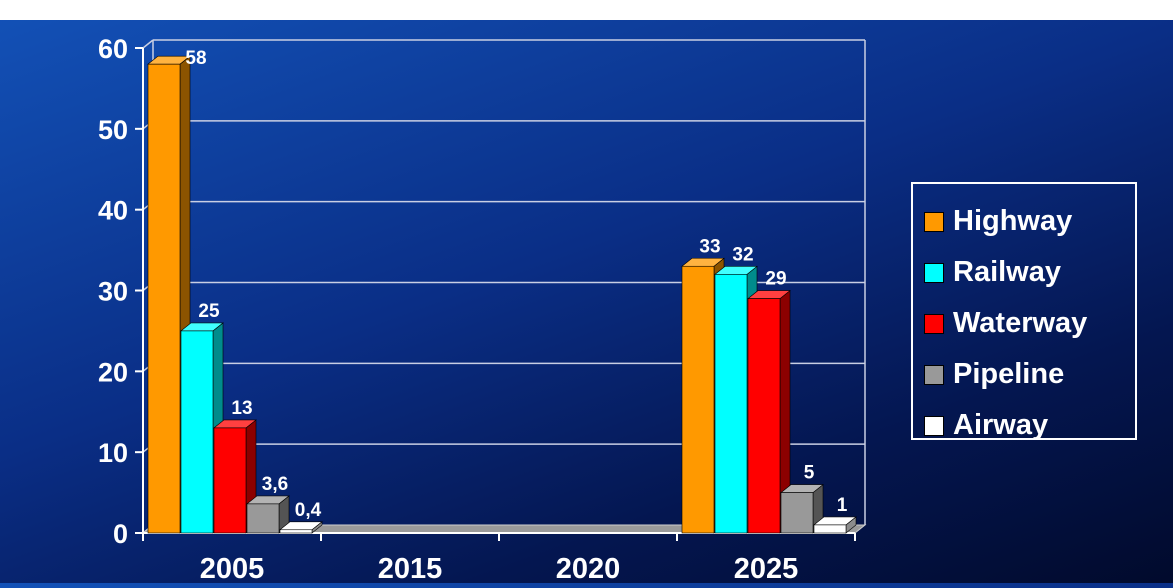 This screenshot has height=588, width=1173. Describe the element at coordinates (1020, 323) in the screenshot. I see `legend-label-waterway: Waterway` at that location.